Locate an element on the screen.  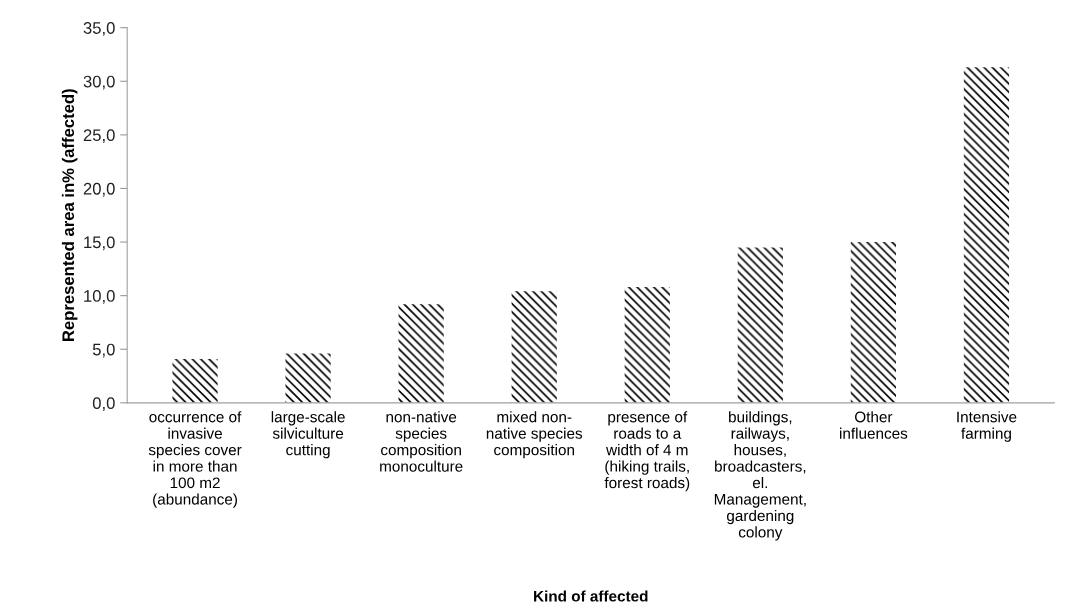
x-tick-label: Other influences is located at coordinates (874, 425).